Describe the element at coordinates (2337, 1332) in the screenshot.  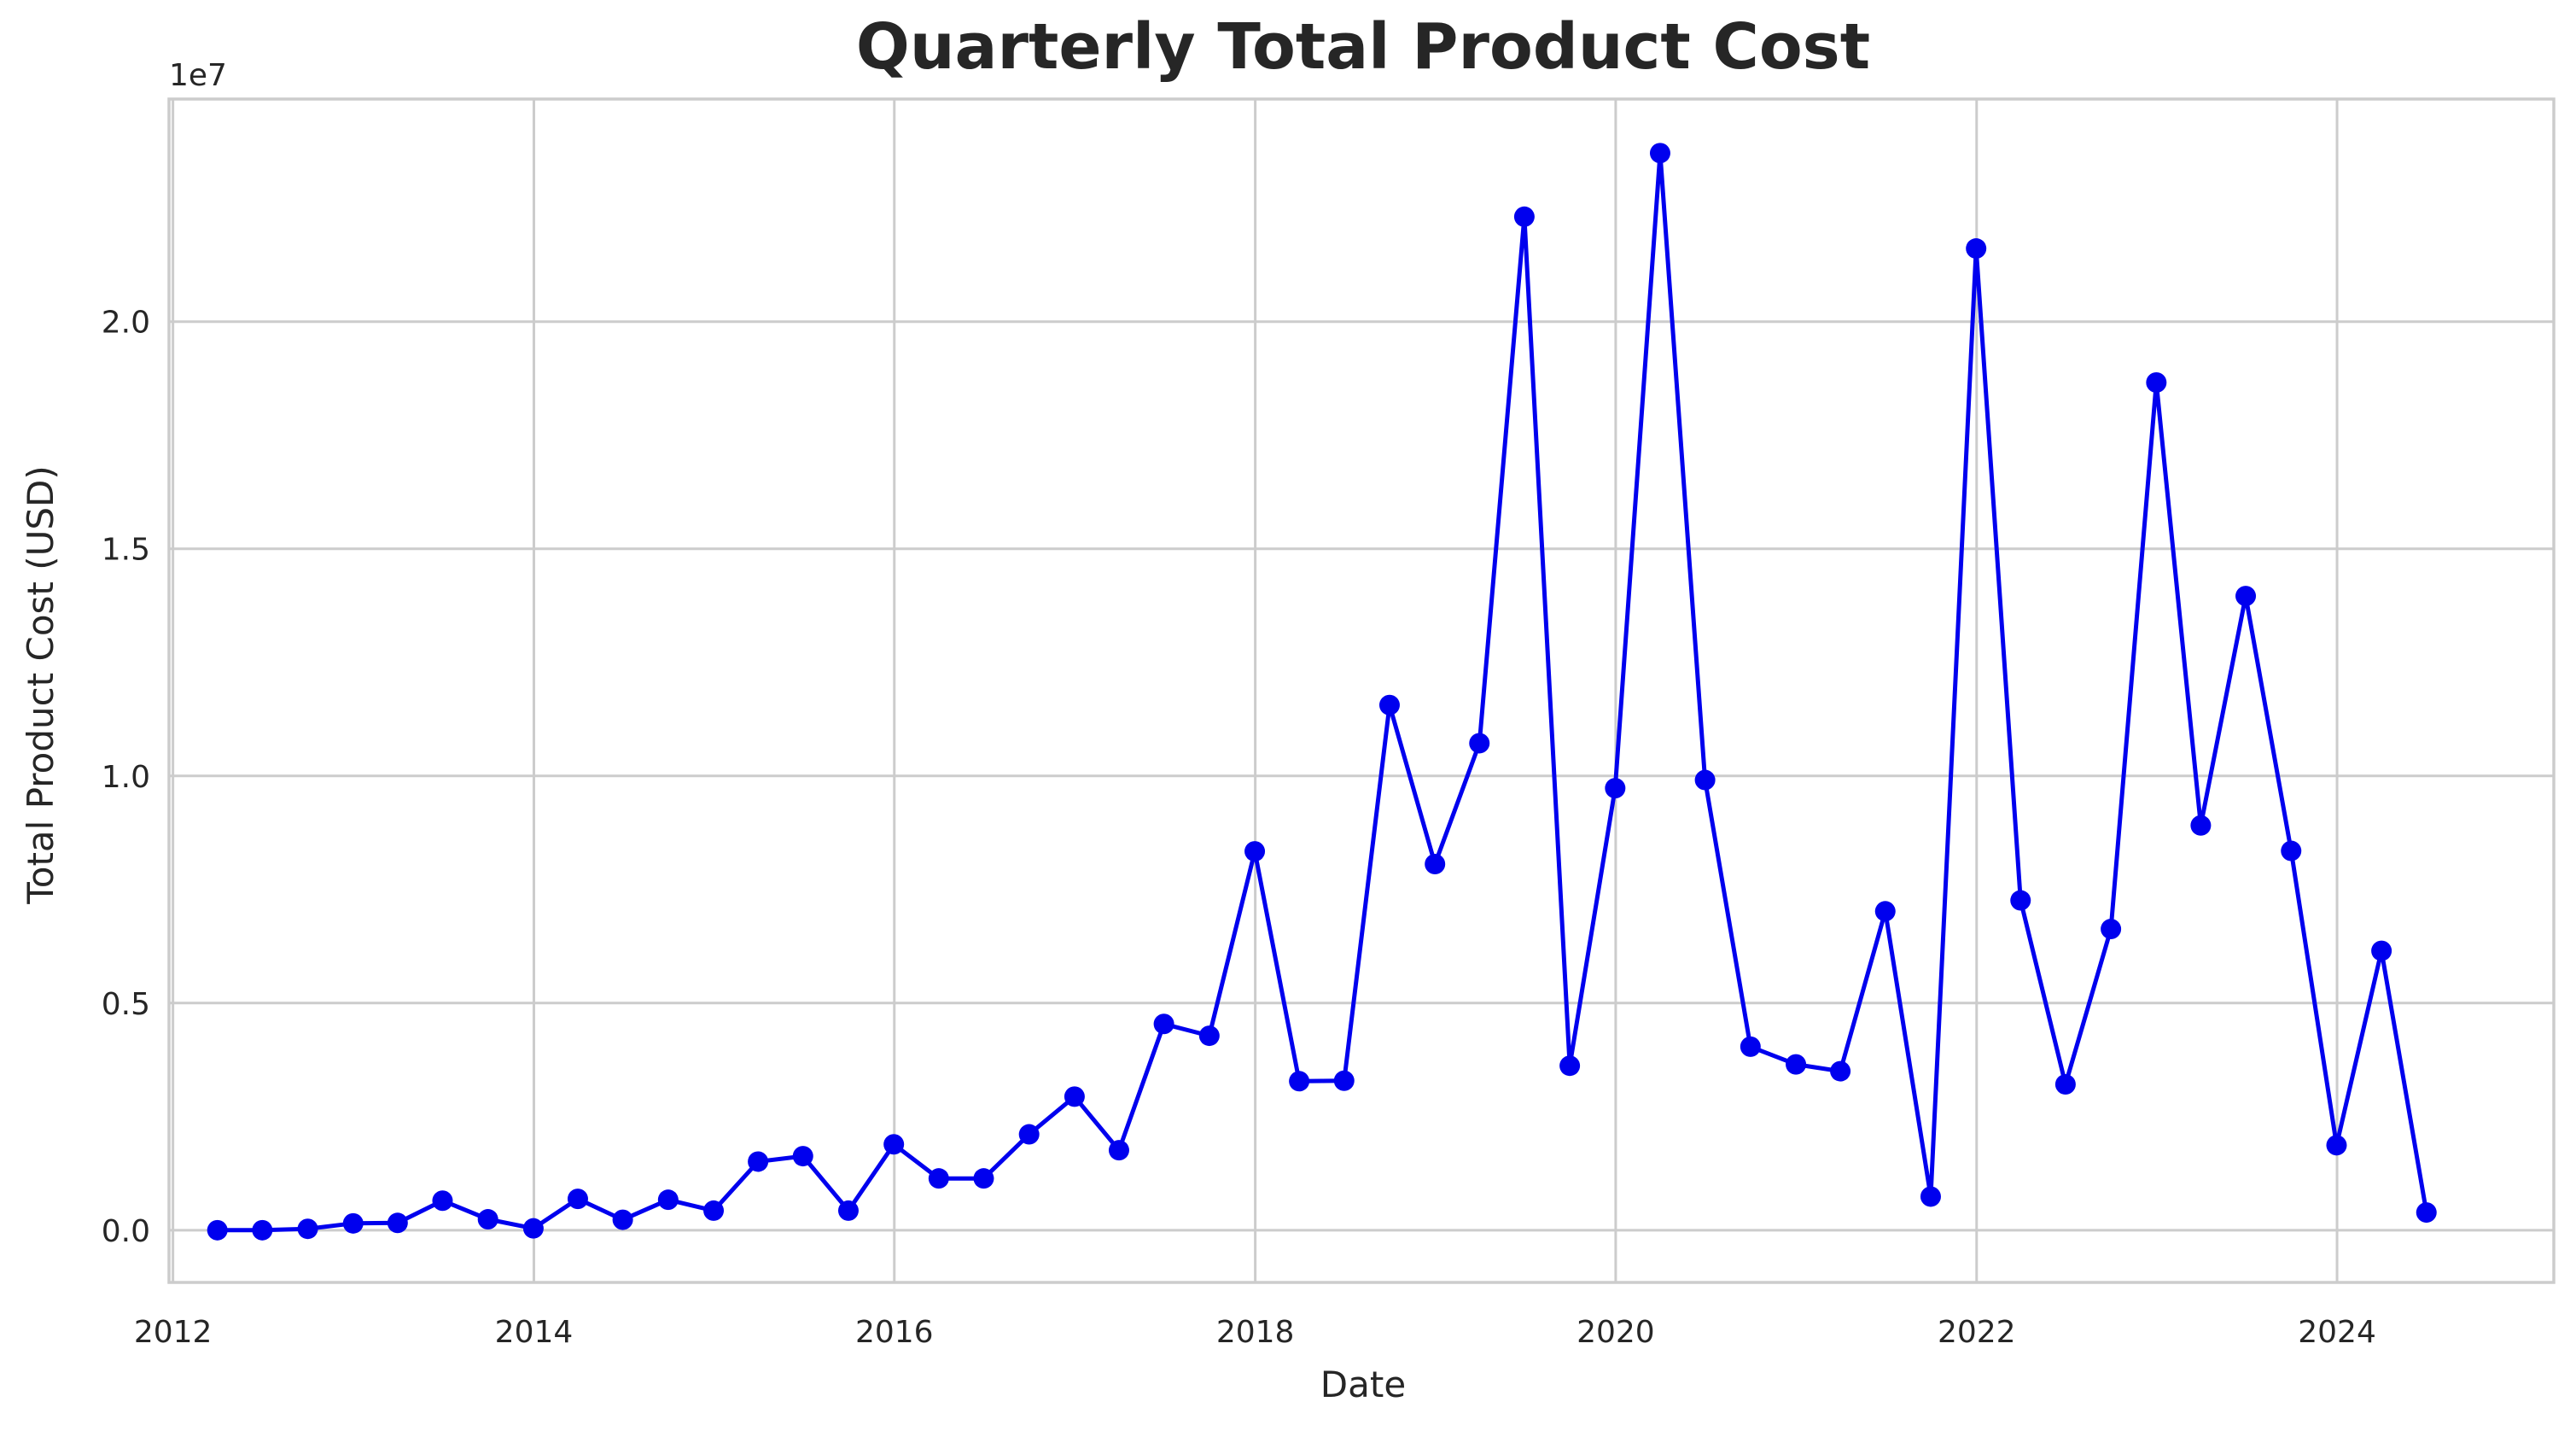
I see `x-tick-label: 2024` at that location.